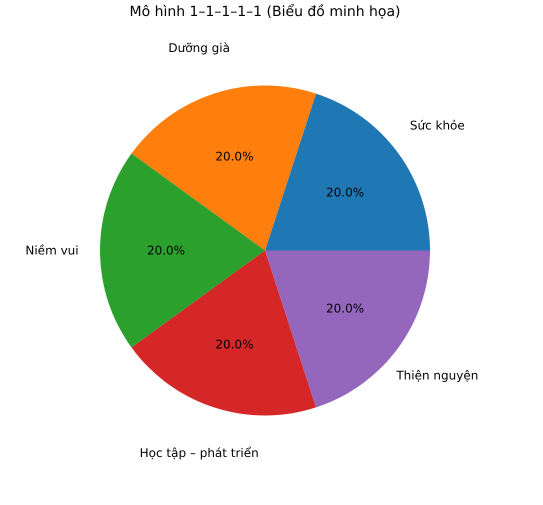  What do you see at coordinates (436, 375) in the screenshot?
I see `slice-label: Thiện nguyện` at bounding box center [436, 375].